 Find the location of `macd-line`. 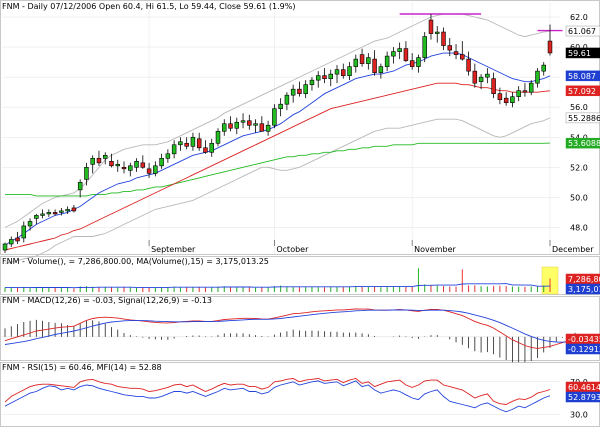

macd-line is located at coordinates (290, 328).